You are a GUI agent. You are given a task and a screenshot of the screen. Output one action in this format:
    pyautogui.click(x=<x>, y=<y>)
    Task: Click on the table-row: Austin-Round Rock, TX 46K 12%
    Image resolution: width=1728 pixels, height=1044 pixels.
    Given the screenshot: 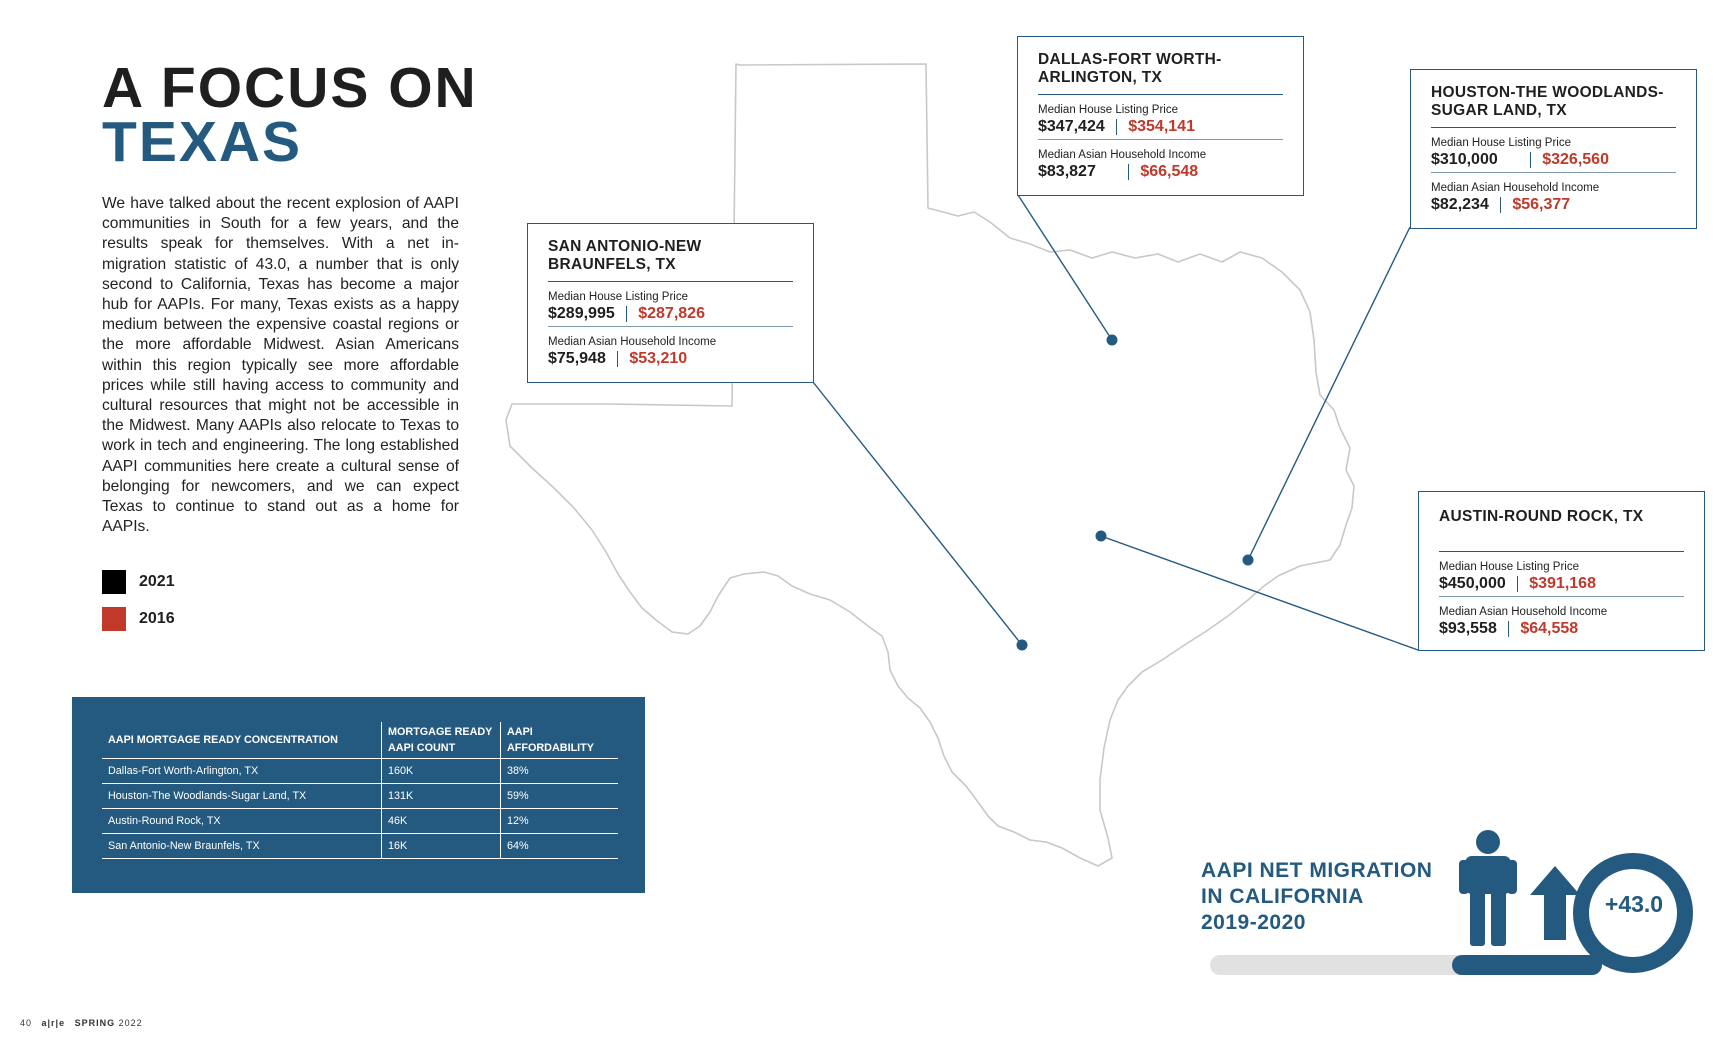 What is the action you would take?
    pyautogui.click(x=360, y=821)
    